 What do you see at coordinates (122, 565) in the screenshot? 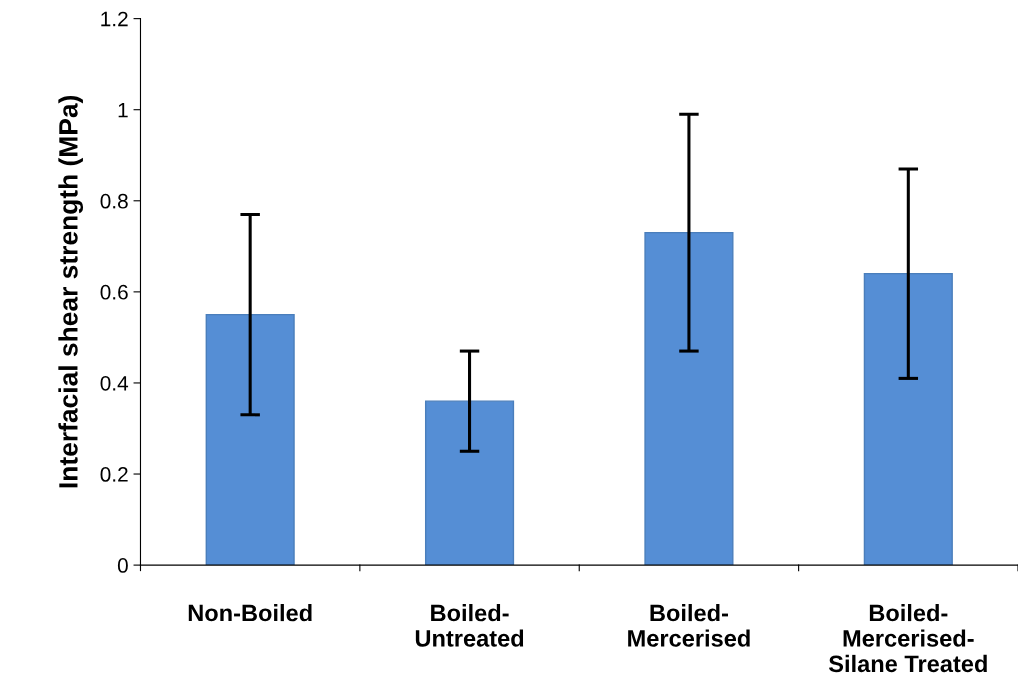
I see `y-tick-label: 0` at bounding box center [122, 565].